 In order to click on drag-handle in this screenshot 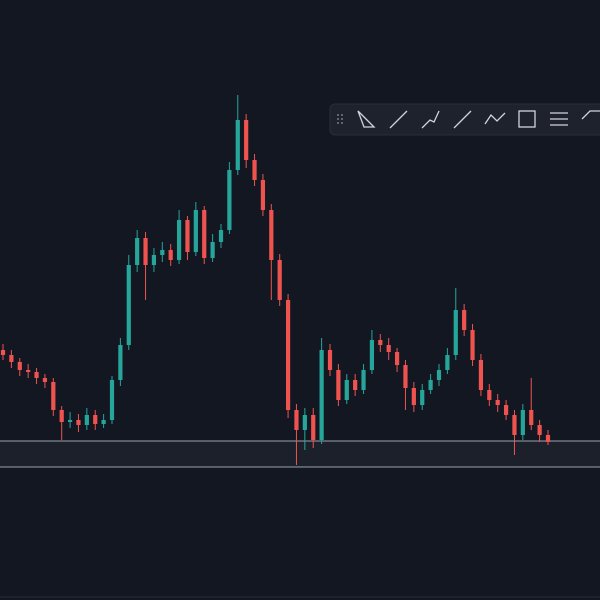, I will do `click(340, 119)`.